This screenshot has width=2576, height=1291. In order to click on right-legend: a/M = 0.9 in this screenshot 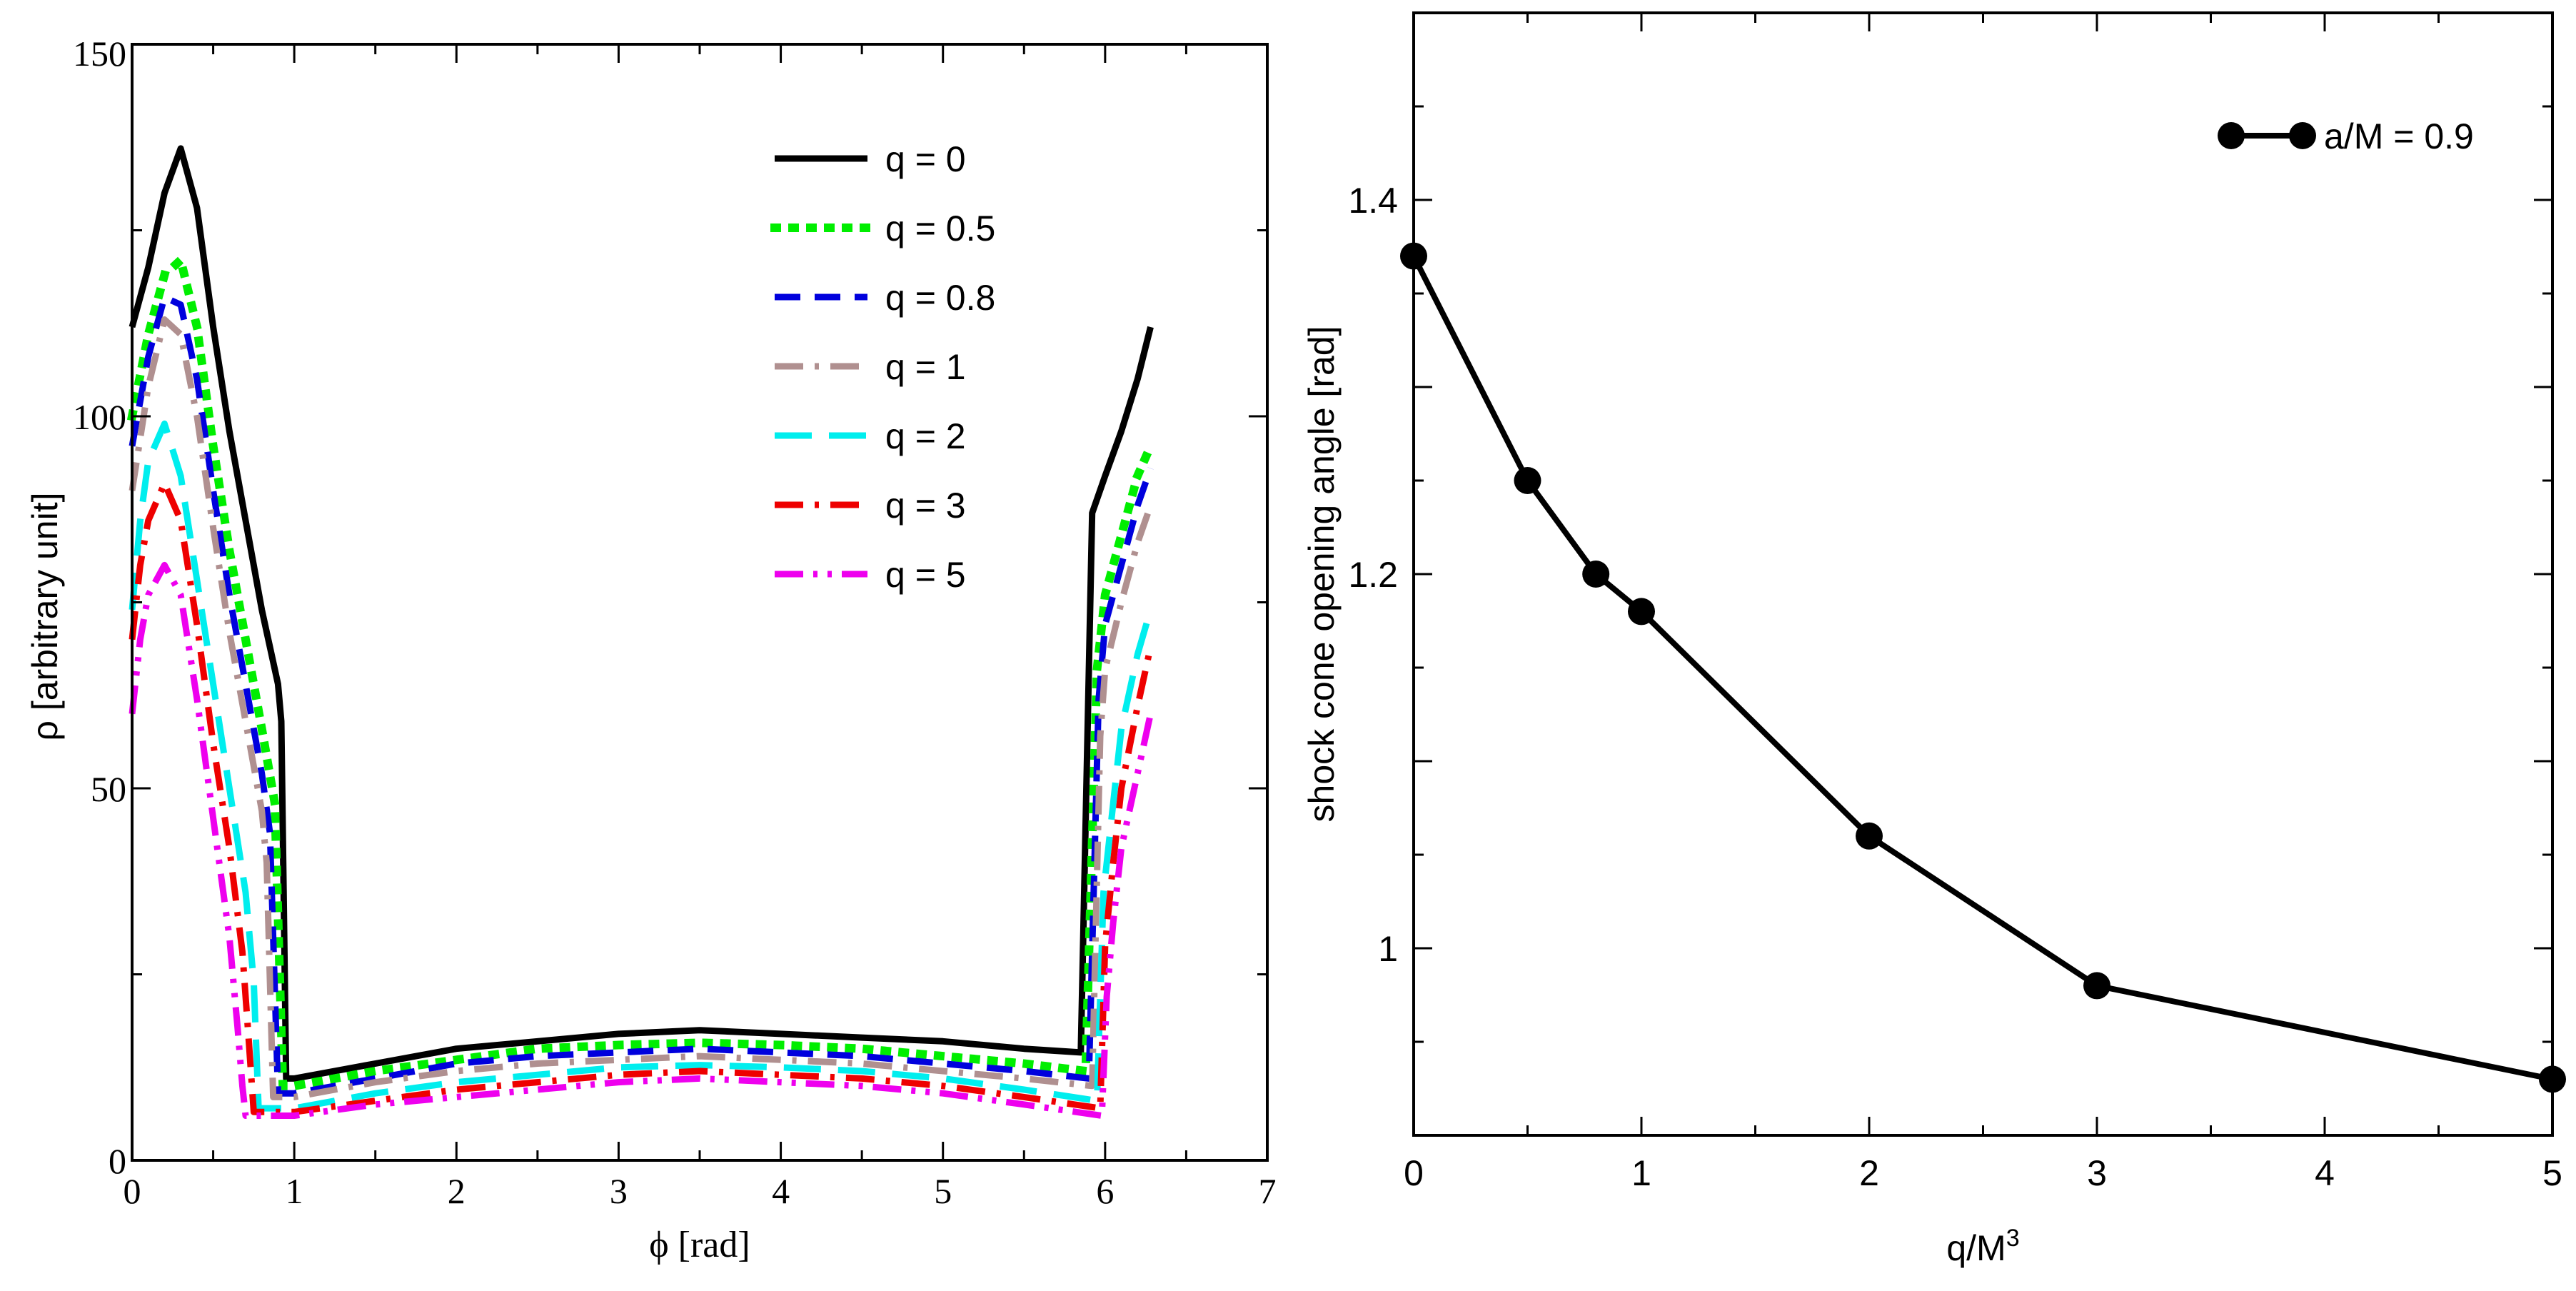, I will do `click(2346, 136)`.